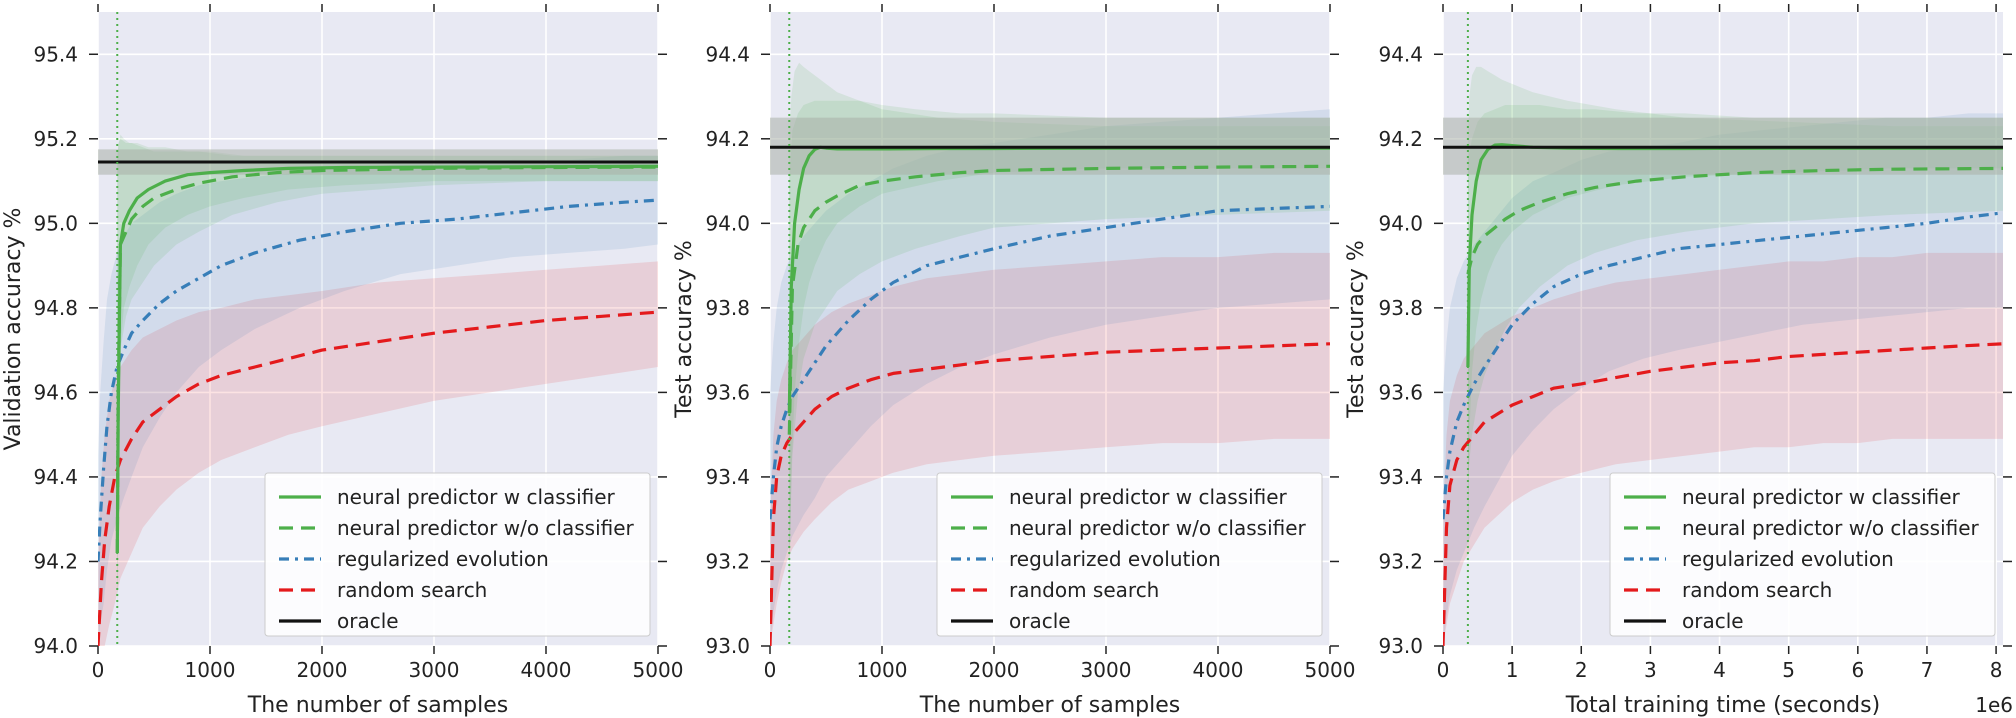 This screenshot has width=2016, height=718. Describe the element at coordinates (55, 223) in the screenshot. I see `y-tick-label: 95.0` at that location.